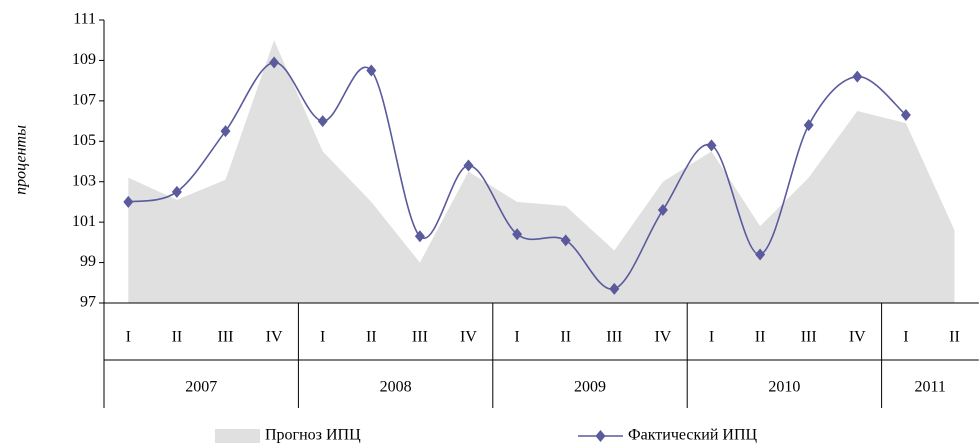 This screenshot has width=980, height=448. Describe the element at coordinates (84, 221) in the screenshot. I see `y-tick-label: 101` at that location.